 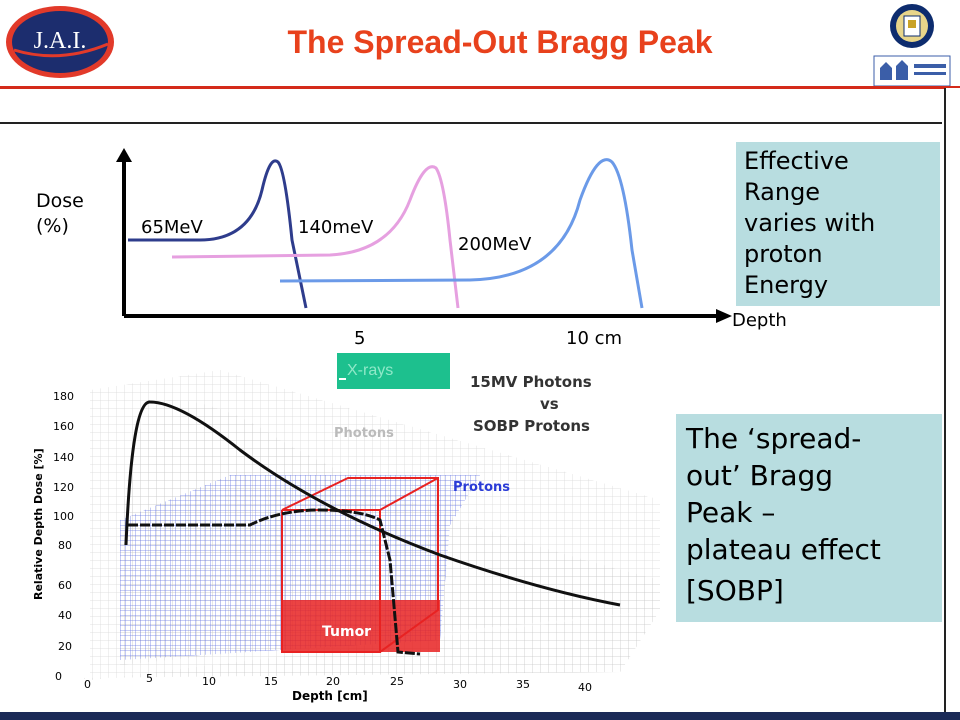 I want to click on x-axis-label: Depth [cm], so click(x=330, y=696).